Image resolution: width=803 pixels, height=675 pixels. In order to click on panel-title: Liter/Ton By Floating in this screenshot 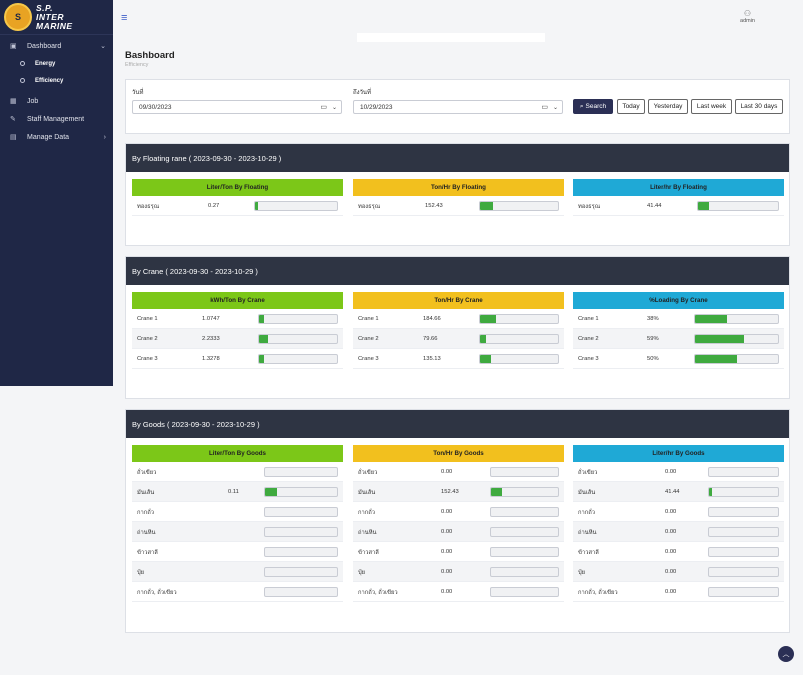, I will do `click(237, 187)`.